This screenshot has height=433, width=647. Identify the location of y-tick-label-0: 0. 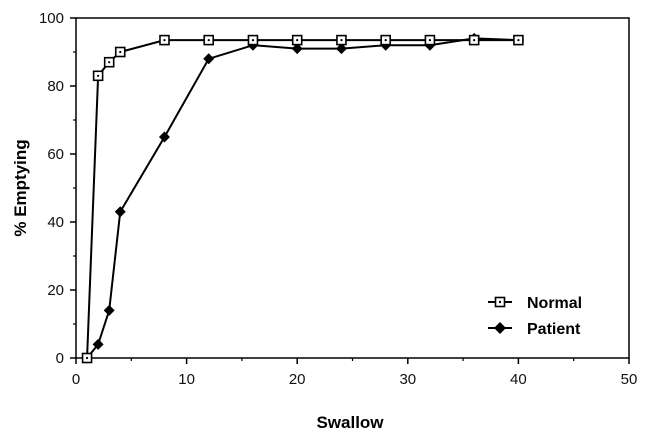
(60, 358).